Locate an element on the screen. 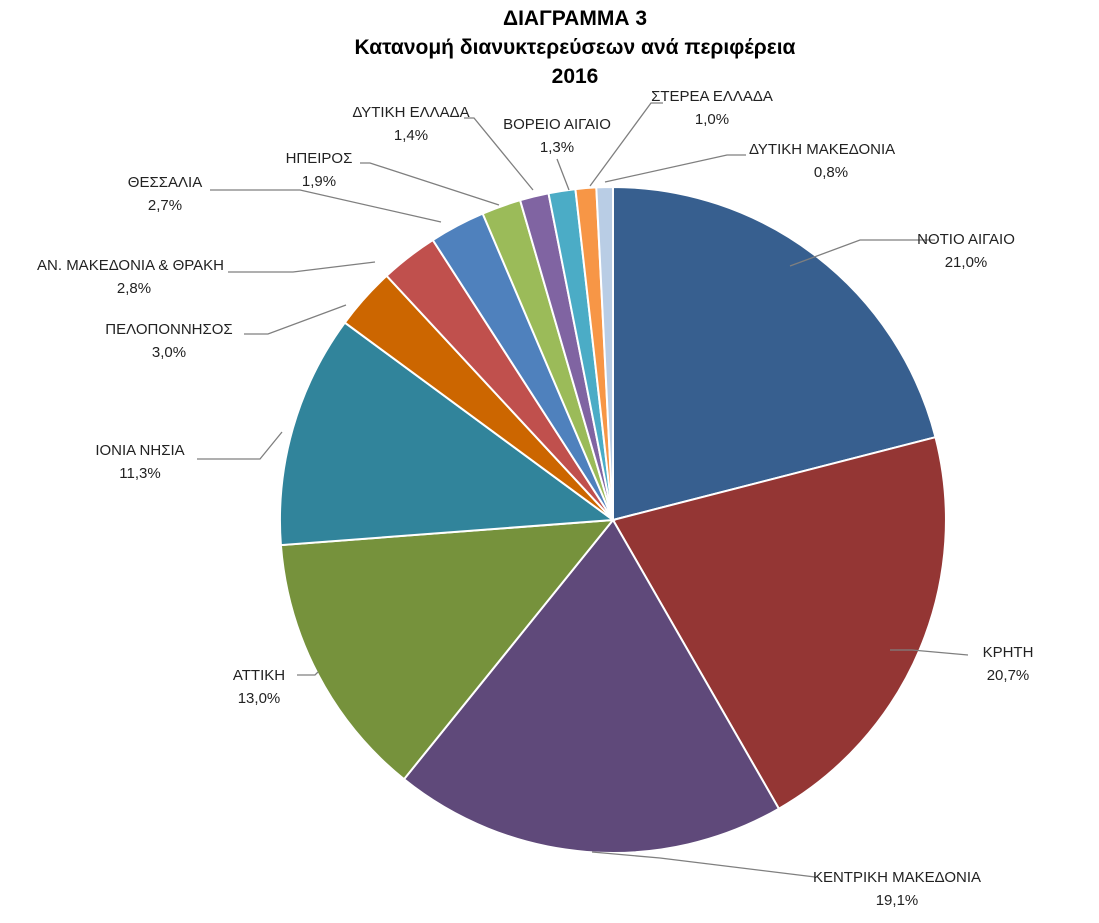  slice-value-label: 1,4% is located at coordinates (411, 135).